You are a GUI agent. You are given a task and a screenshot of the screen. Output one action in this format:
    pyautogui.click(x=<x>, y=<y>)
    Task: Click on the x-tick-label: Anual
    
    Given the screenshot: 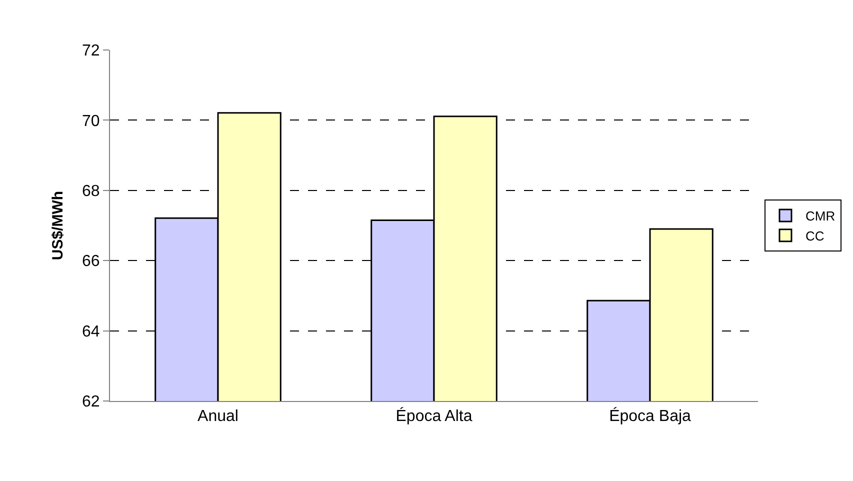 What is the action you would take?
    pyautogui.click(x=218, y=417)
    